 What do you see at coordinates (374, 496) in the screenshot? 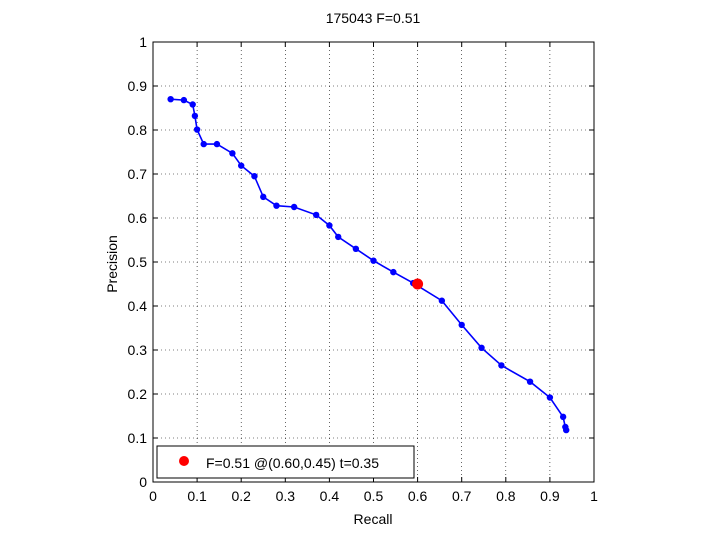
I see `x-tick-label: 0.5` at bounding box center [374, 496].